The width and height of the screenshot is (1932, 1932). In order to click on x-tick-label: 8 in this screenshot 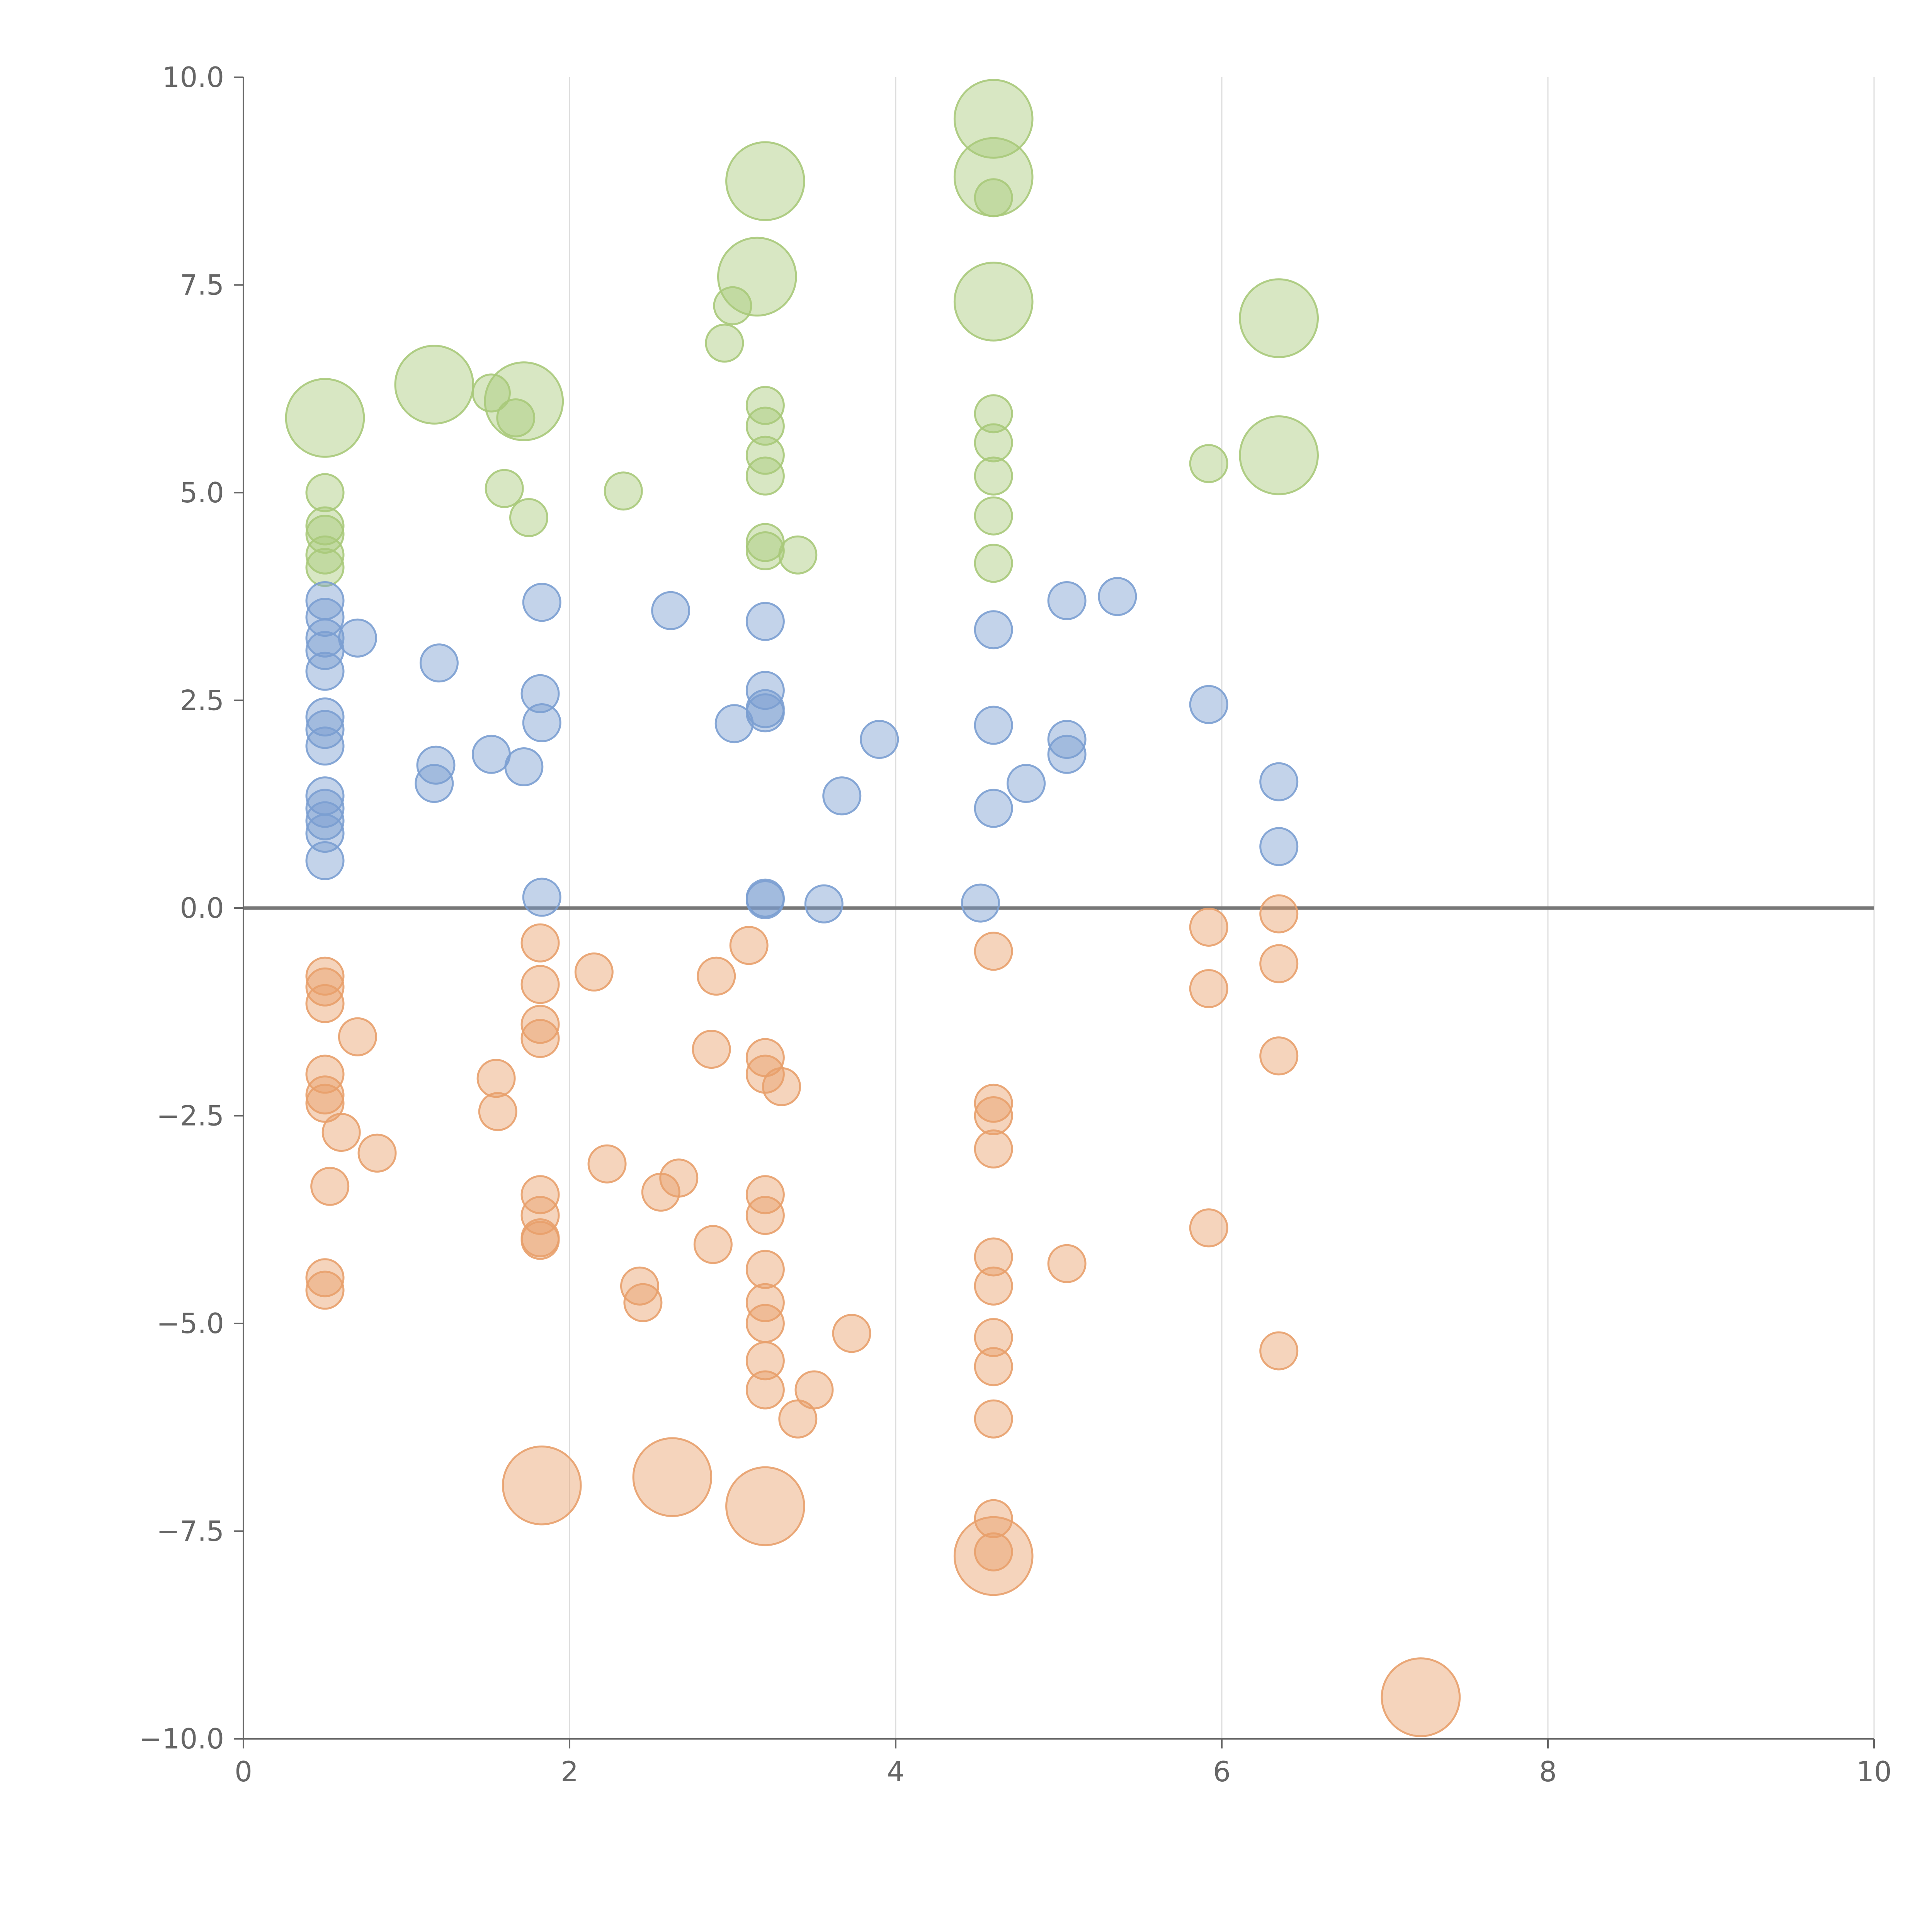, I will do `click(1548, 1771)`.